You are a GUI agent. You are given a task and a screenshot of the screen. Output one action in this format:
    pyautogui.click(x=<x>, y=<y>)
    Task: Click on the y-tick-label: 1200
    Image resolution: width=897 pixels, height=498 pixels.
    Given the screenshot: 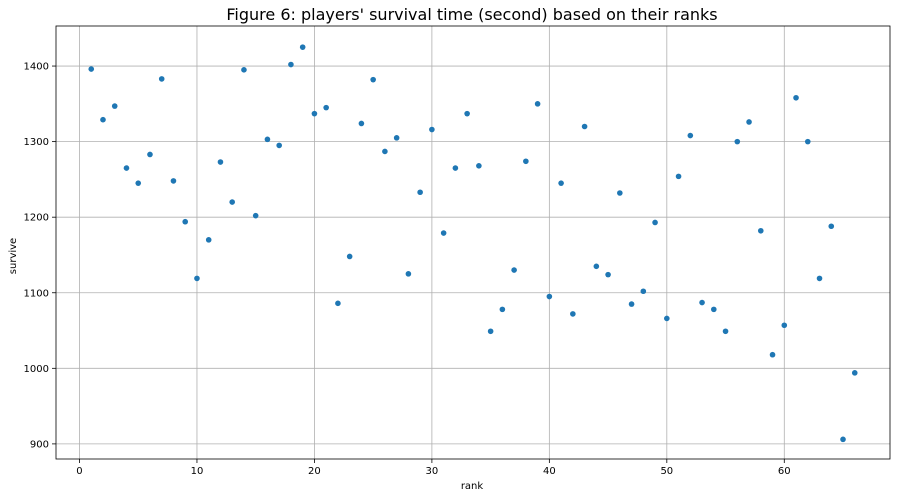 What is the action you would take?
    pyautogui.click(x=36, y=218)
    